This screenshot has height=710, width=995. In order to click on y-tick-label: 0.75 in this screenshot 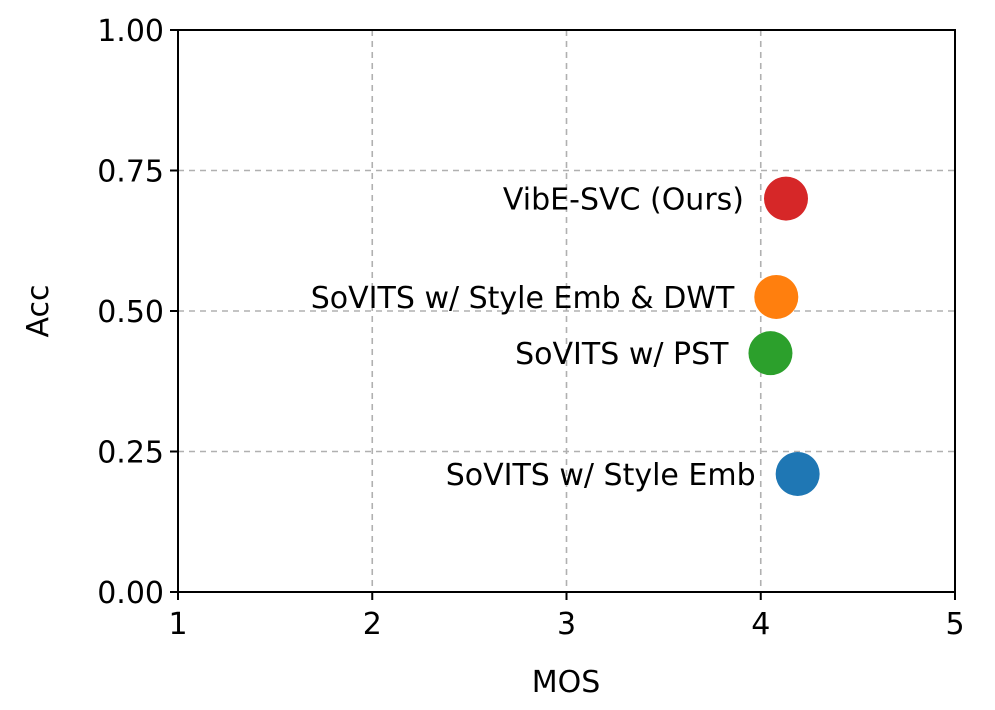, I will do `click(130, 172)`.